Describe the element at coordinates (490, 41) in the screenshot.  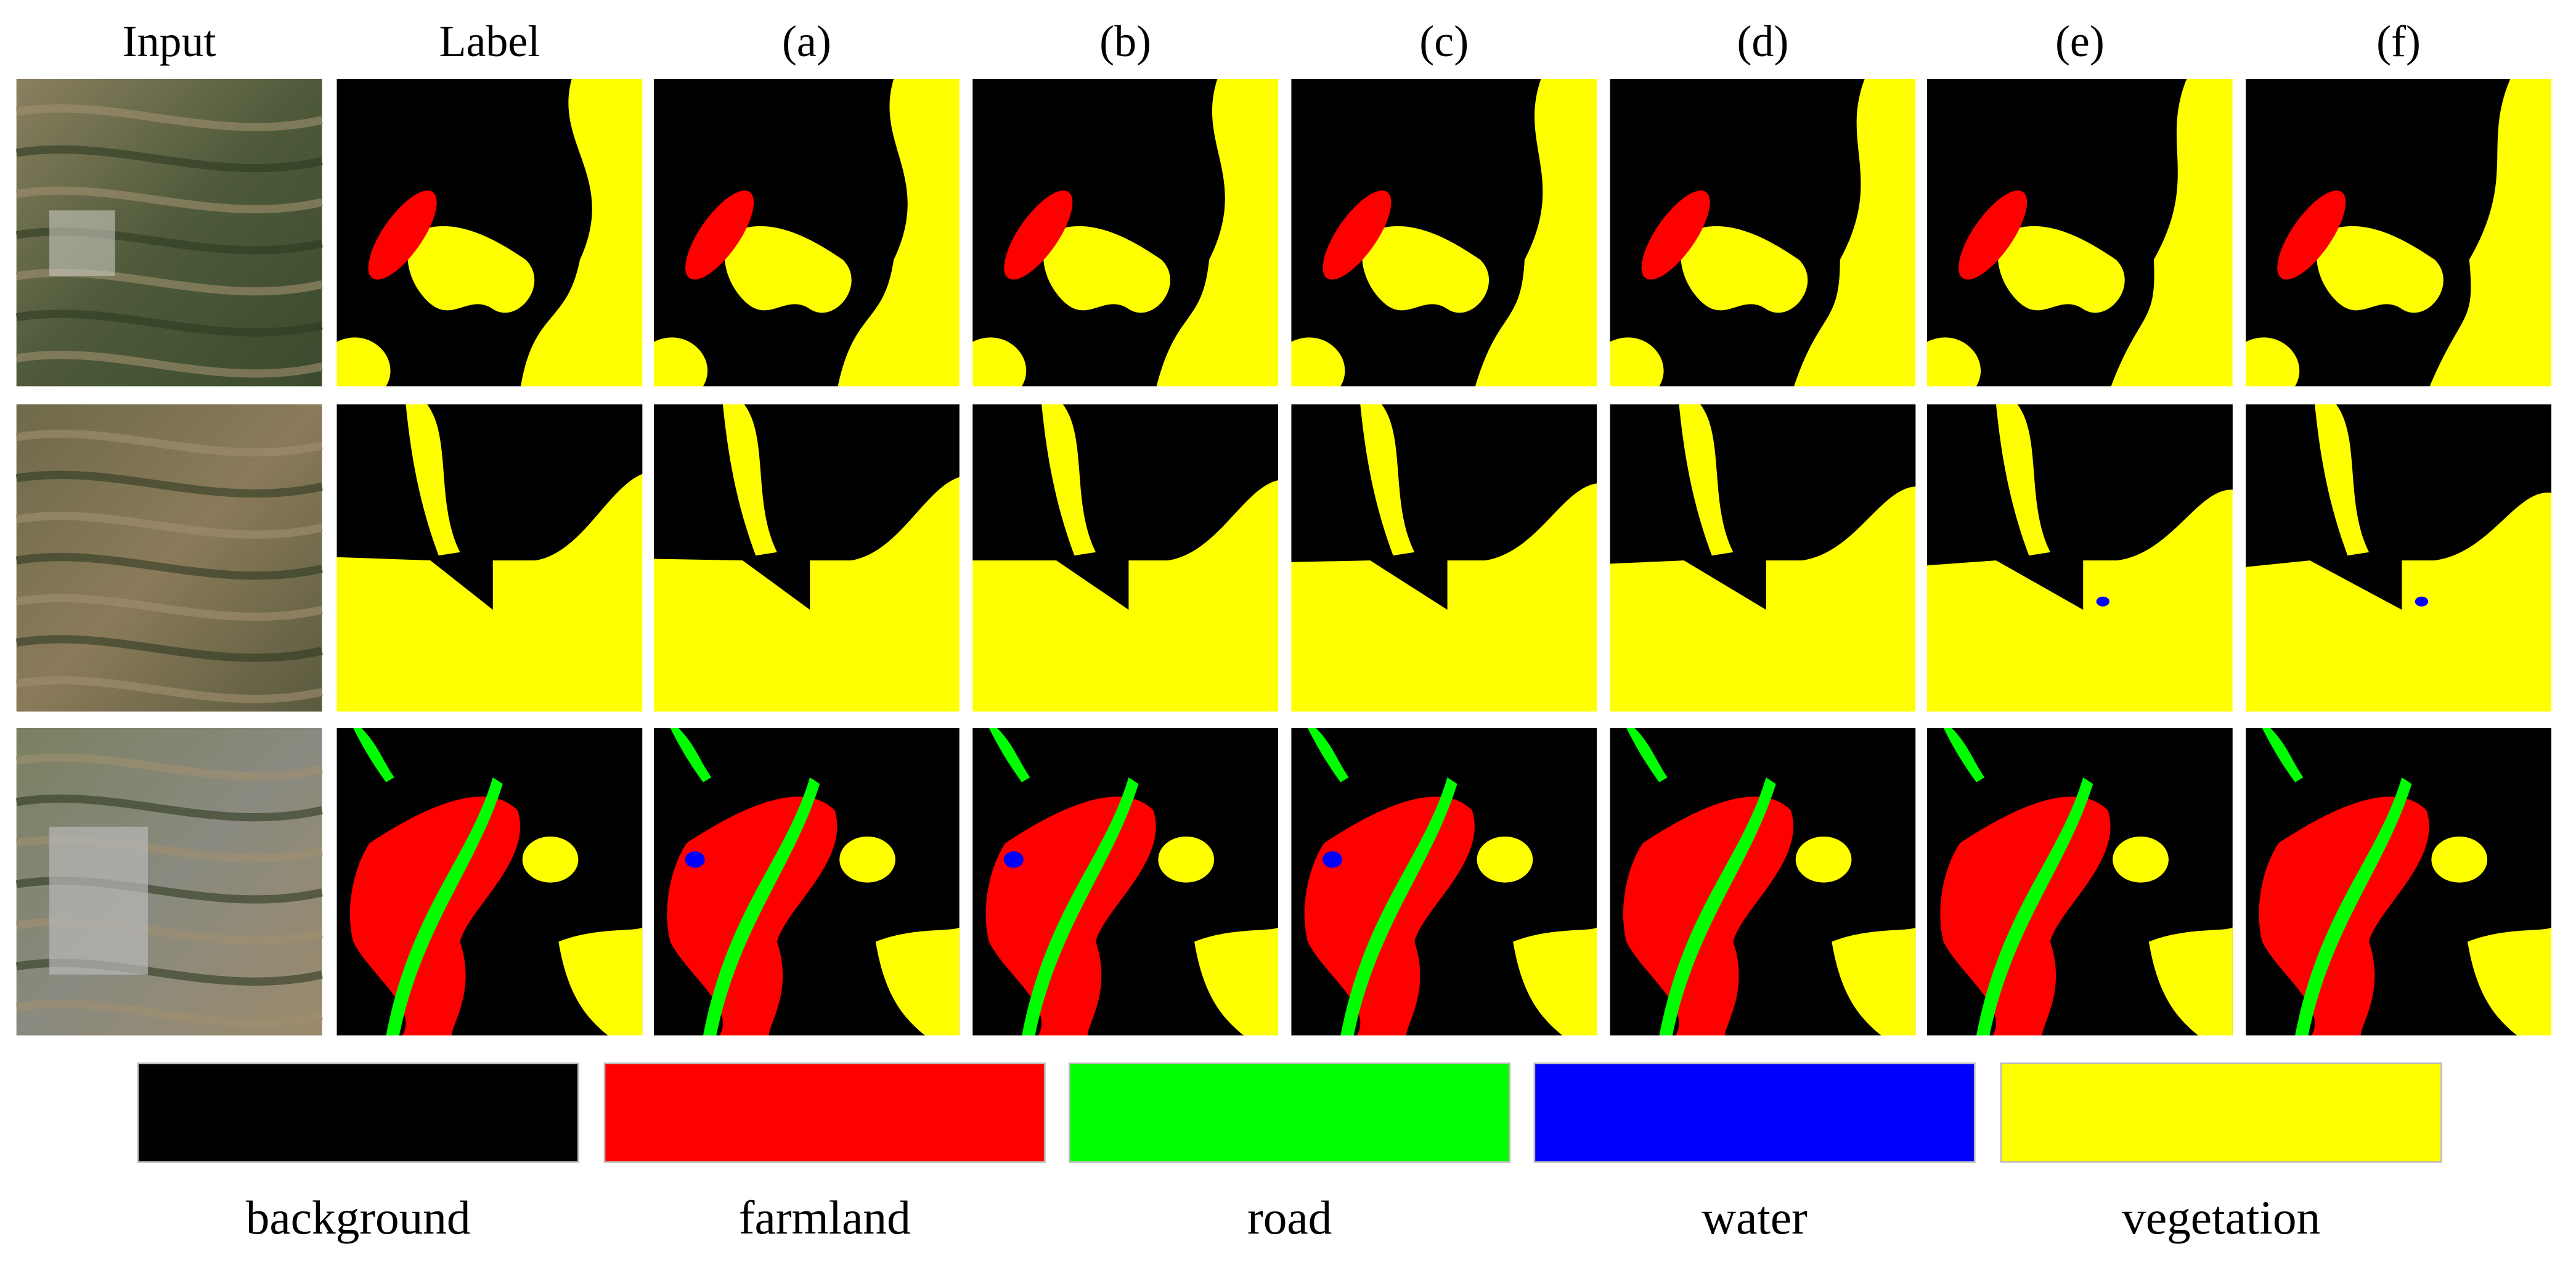
I see `column-header: Label` at that location.